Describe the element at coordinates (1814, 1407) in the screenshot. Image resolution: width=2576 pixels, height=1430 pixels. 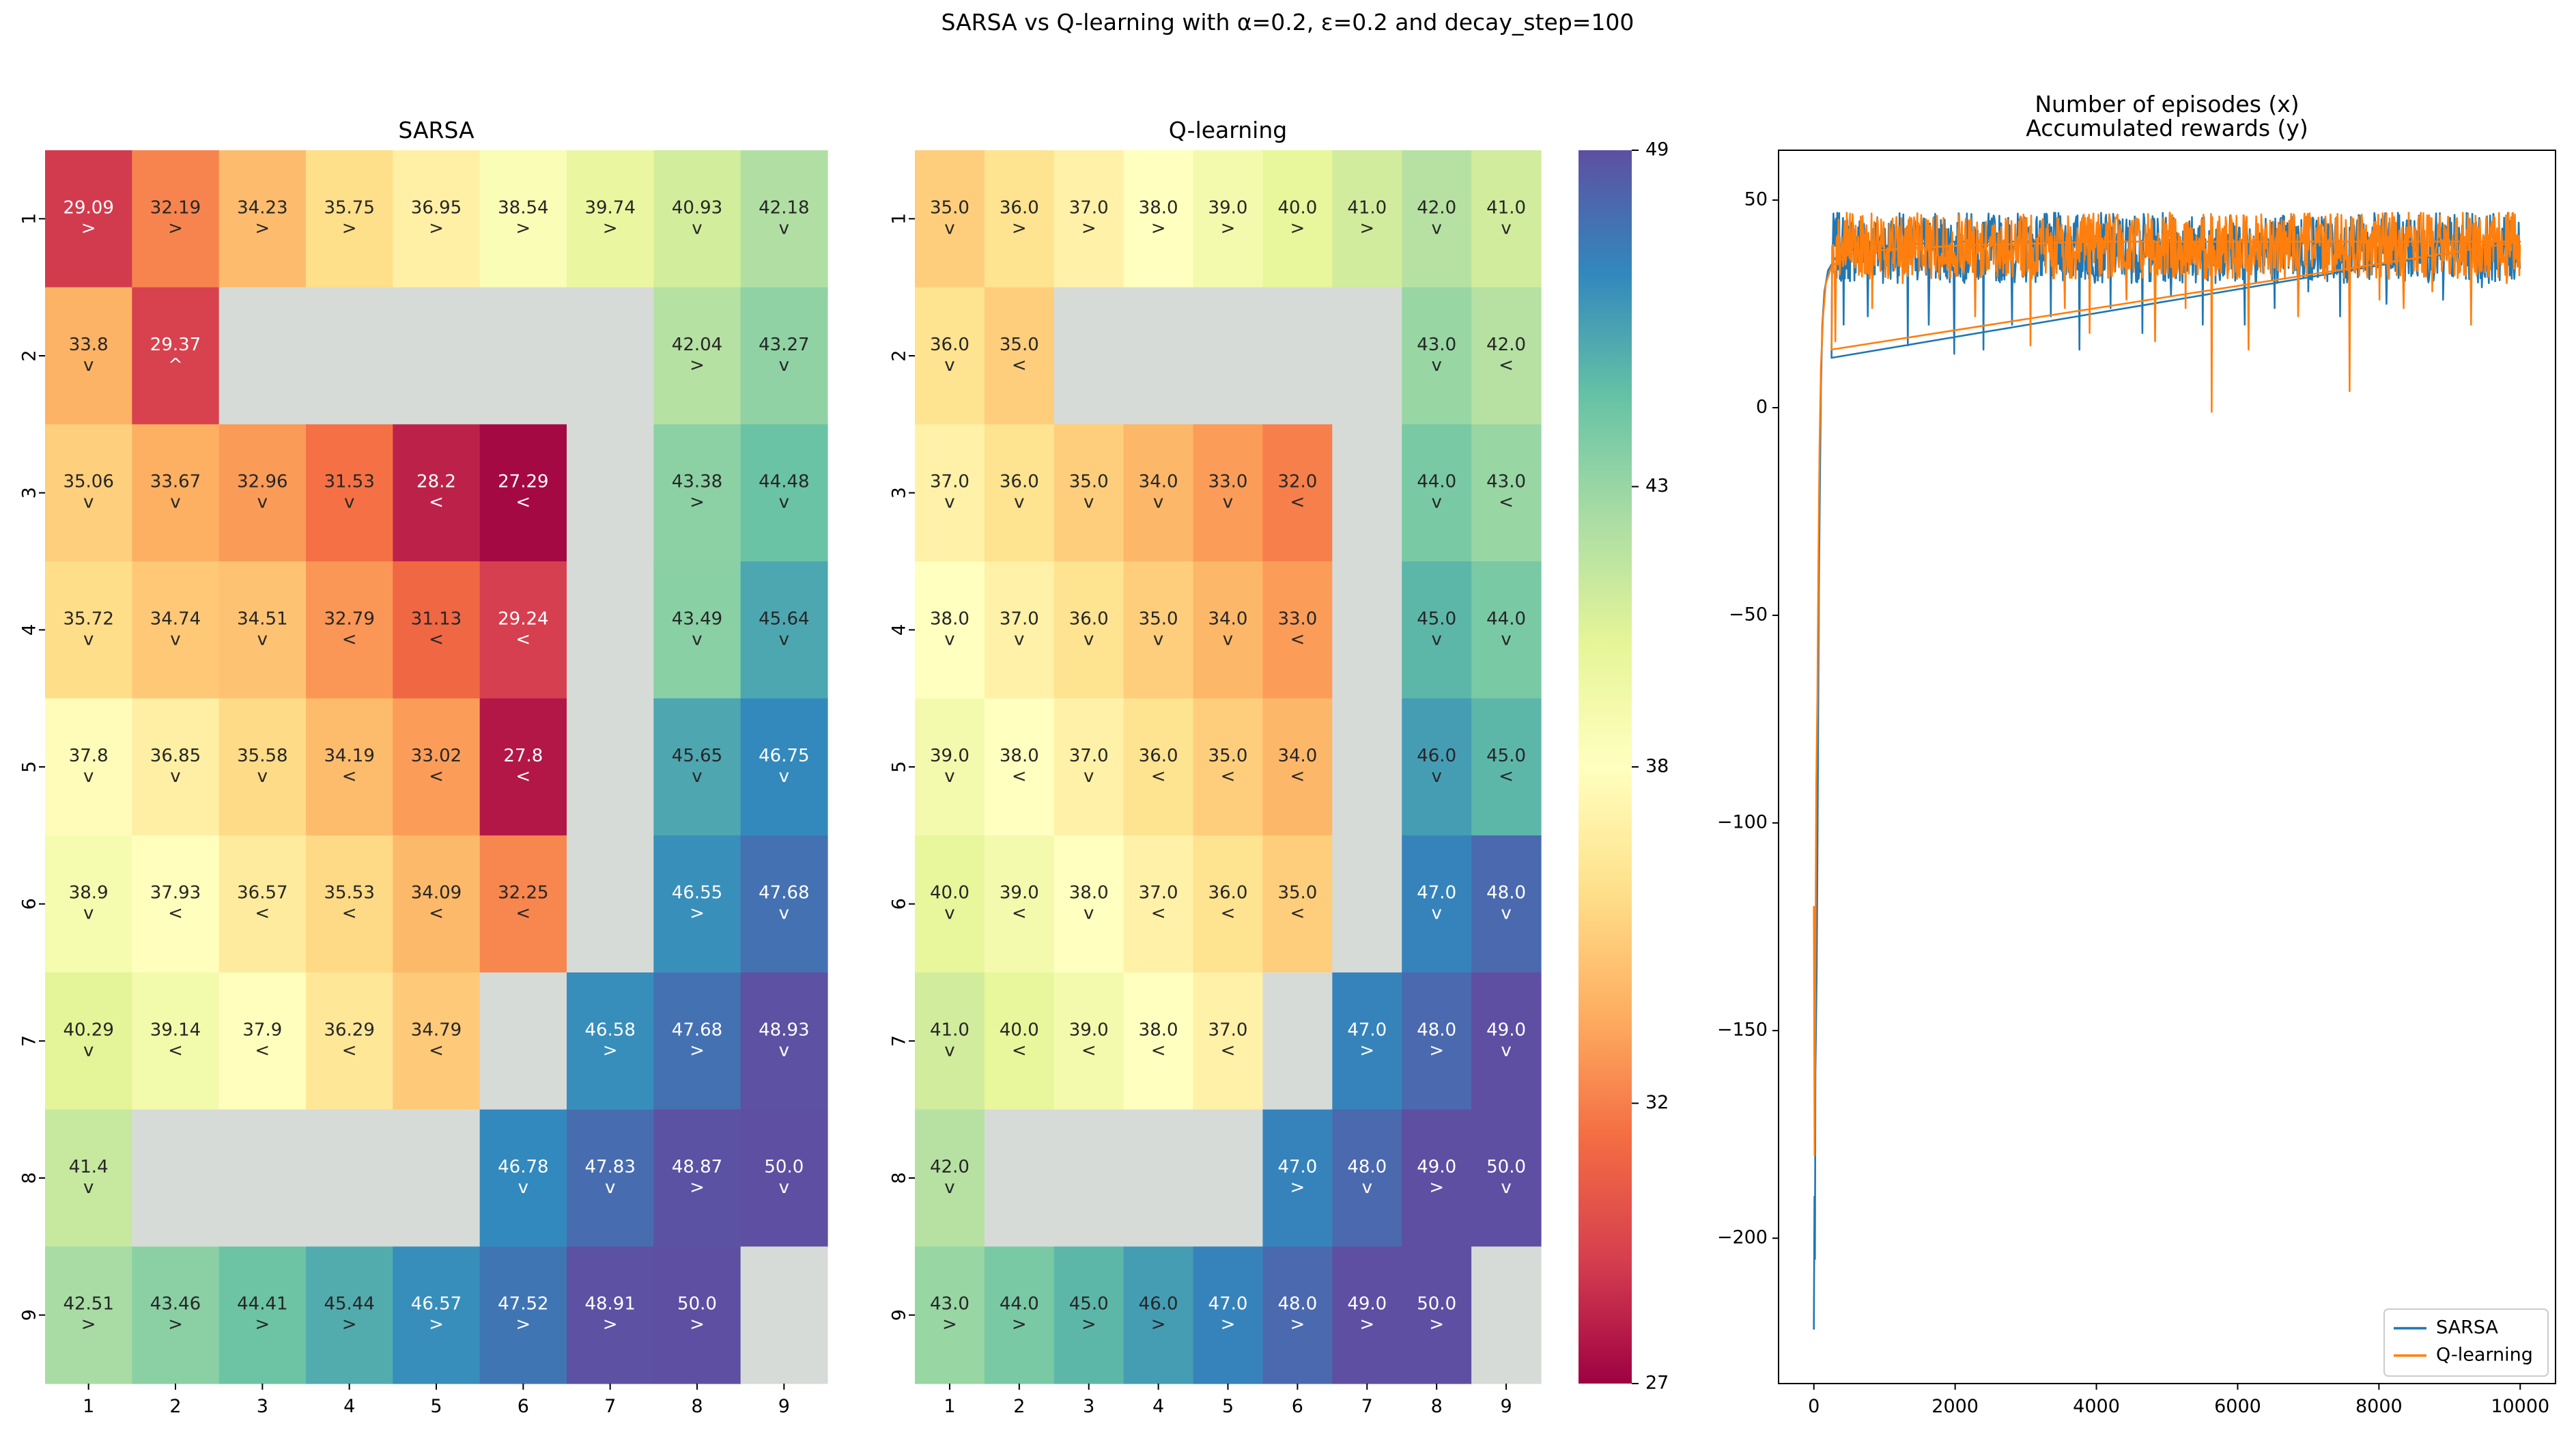
I see `line-chart-xtick-label: 0` at that location.